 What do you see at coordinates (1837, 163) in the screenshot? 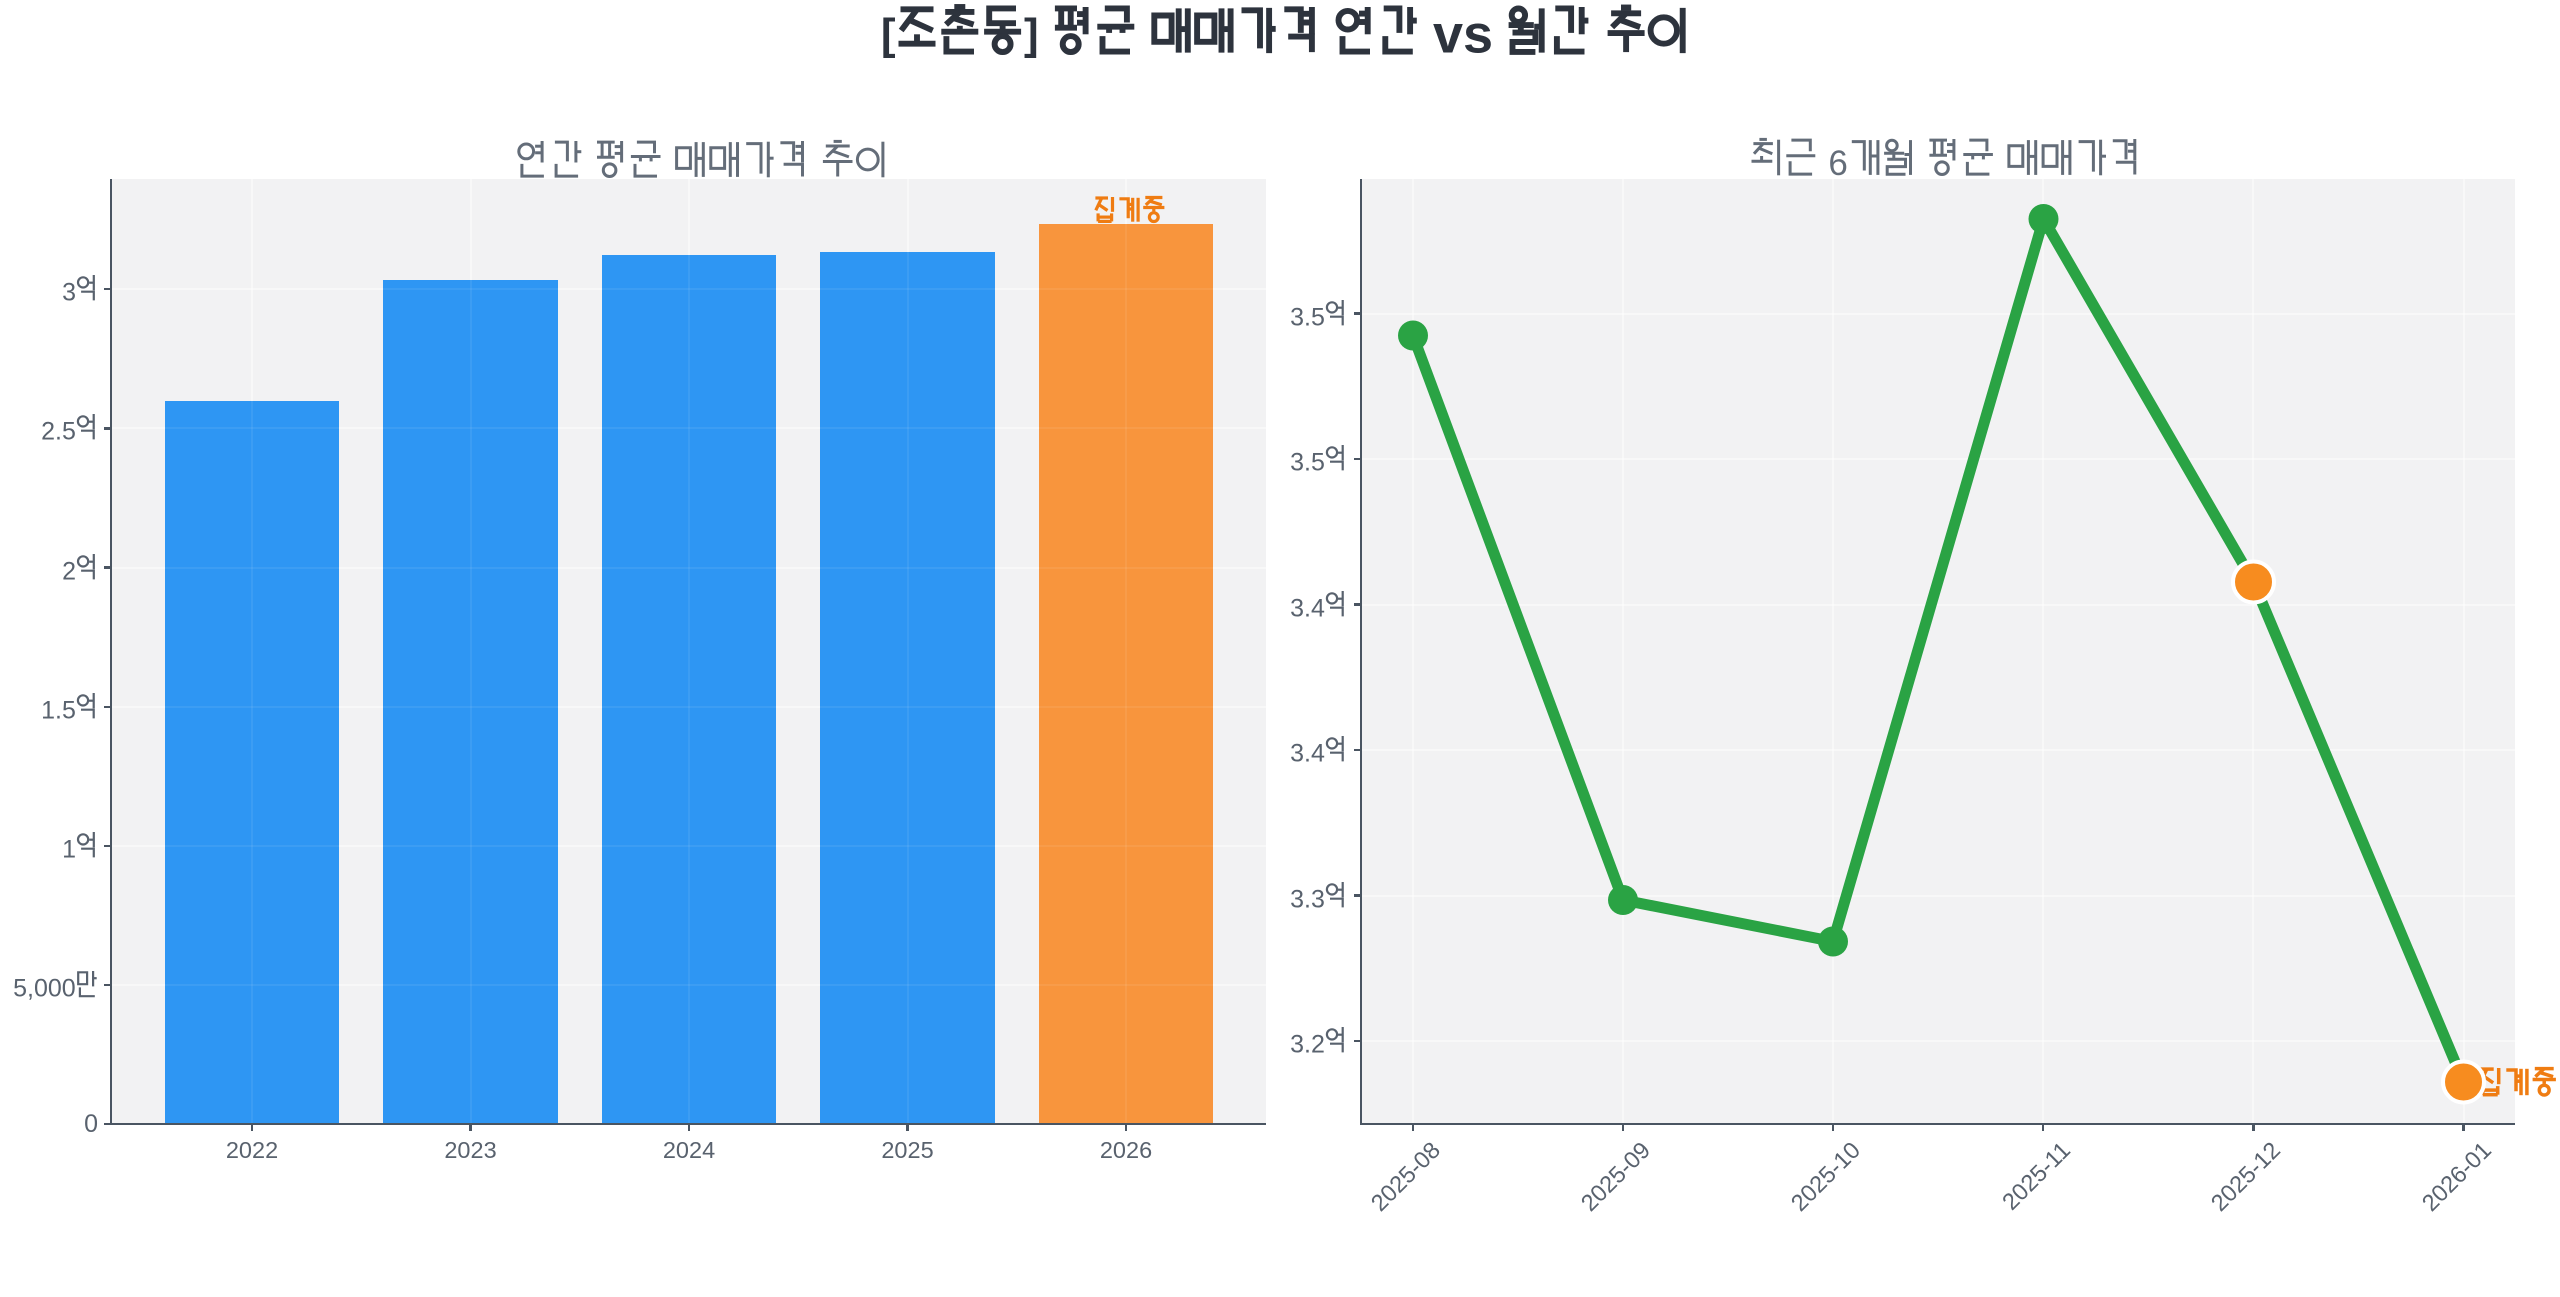
I see `svg-text: 6` at bounding box center [1837, 163].